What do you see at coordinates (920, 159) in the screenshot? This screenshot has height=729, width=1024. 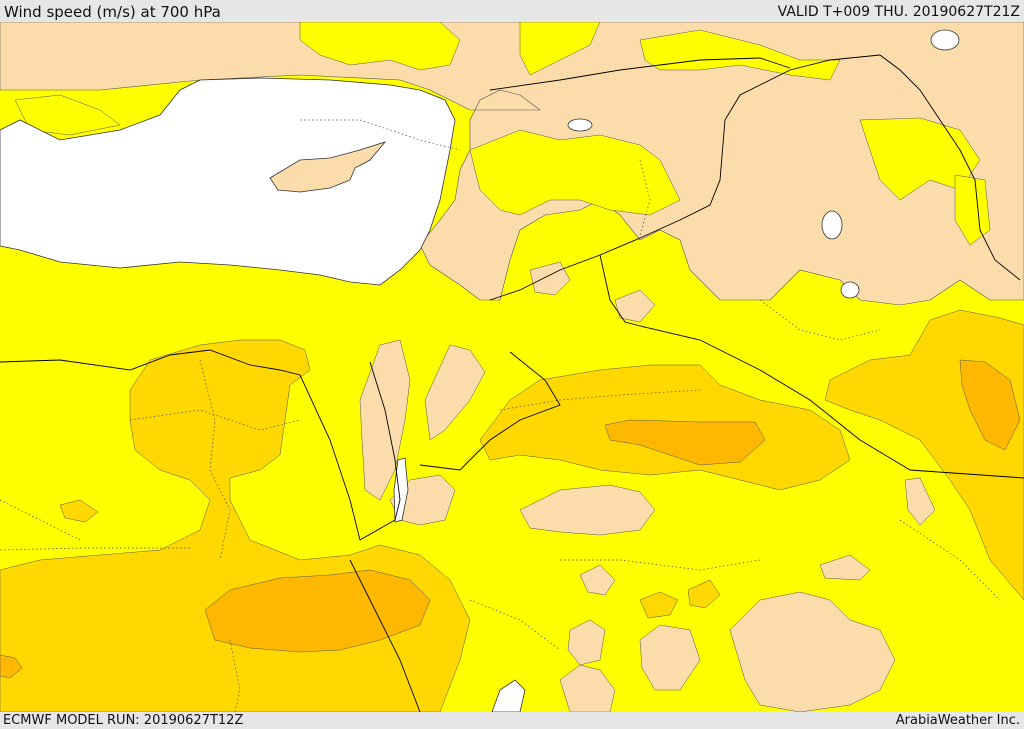 I see `wind-patch-iraq` at bounding box center [920, 159].